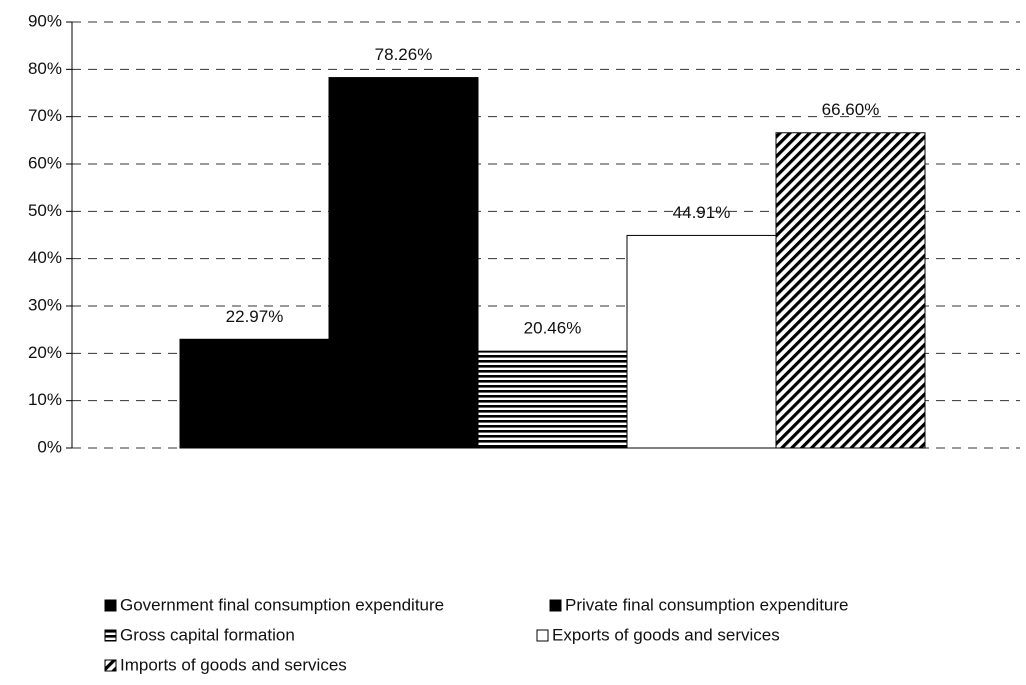  Describe the element at coordinates (207, 634) in the screenshot. I see `legend-label: Gross capital formation` at that location.